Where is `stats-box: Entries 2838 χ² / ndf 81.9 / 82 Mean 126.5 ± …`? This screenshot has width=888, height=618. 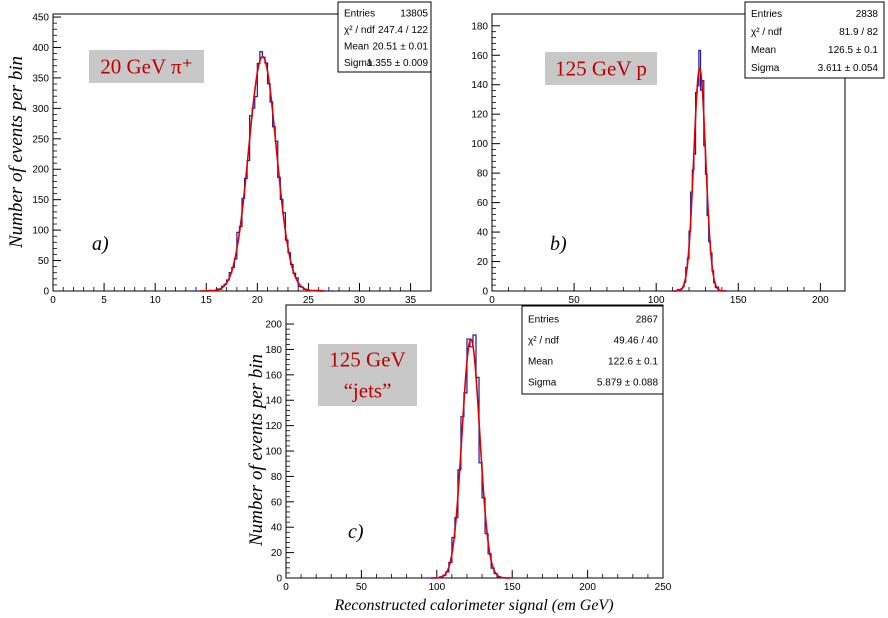 stats-box: Entries 2838 χ² / ndf 81.9 / 82 Mean 126.5 ± … is located at coordinates (814, 40).